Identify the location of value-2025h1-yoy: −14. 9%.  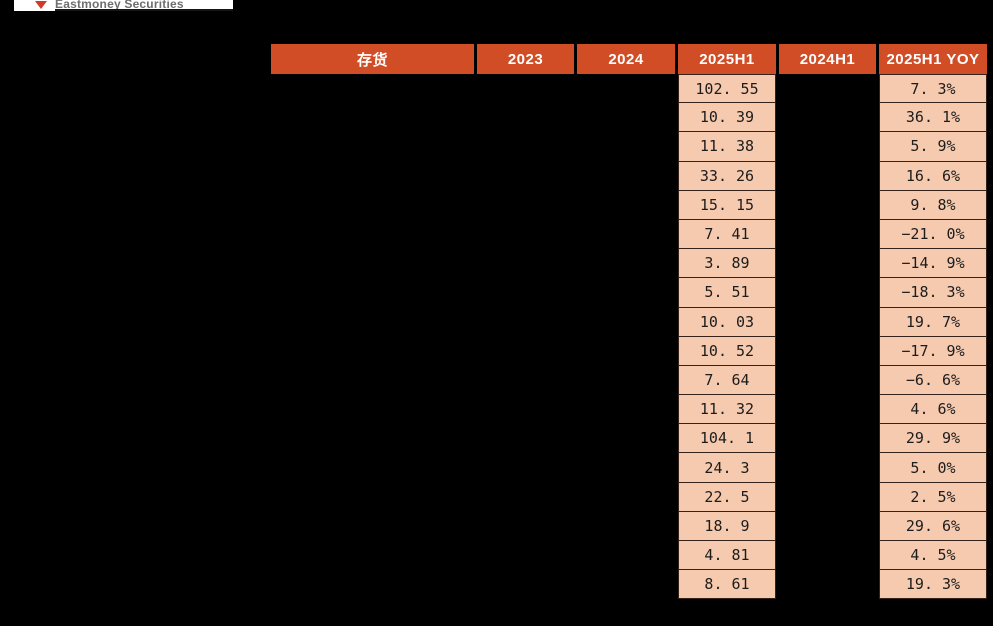
(933, 264).